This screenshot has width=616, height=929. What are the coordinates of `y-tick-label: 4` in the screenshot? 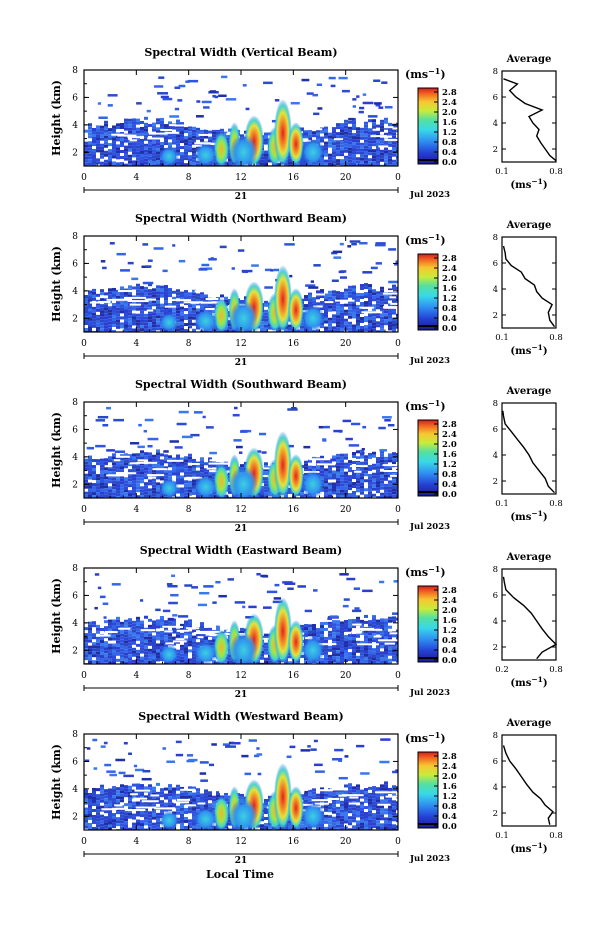 It's located at (75, 126).